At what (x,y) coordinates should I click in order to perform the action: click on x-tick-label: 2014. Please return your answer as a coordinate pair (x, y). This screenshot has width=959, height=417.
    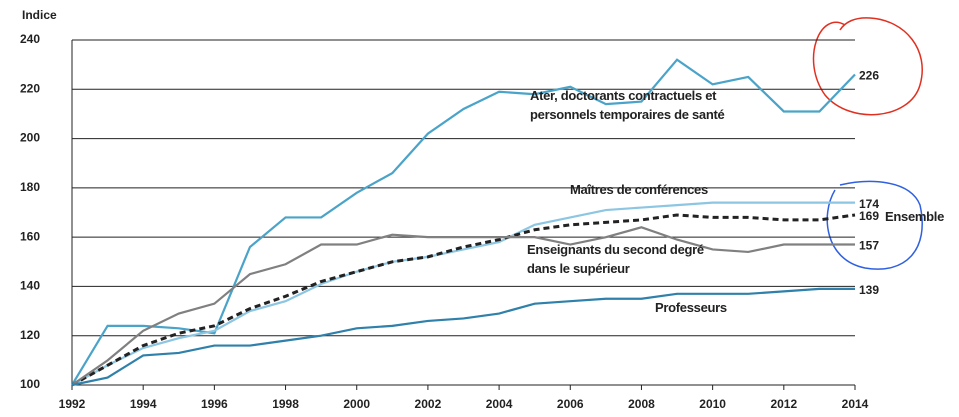
    Looking at the image, I should click on (855, 404).